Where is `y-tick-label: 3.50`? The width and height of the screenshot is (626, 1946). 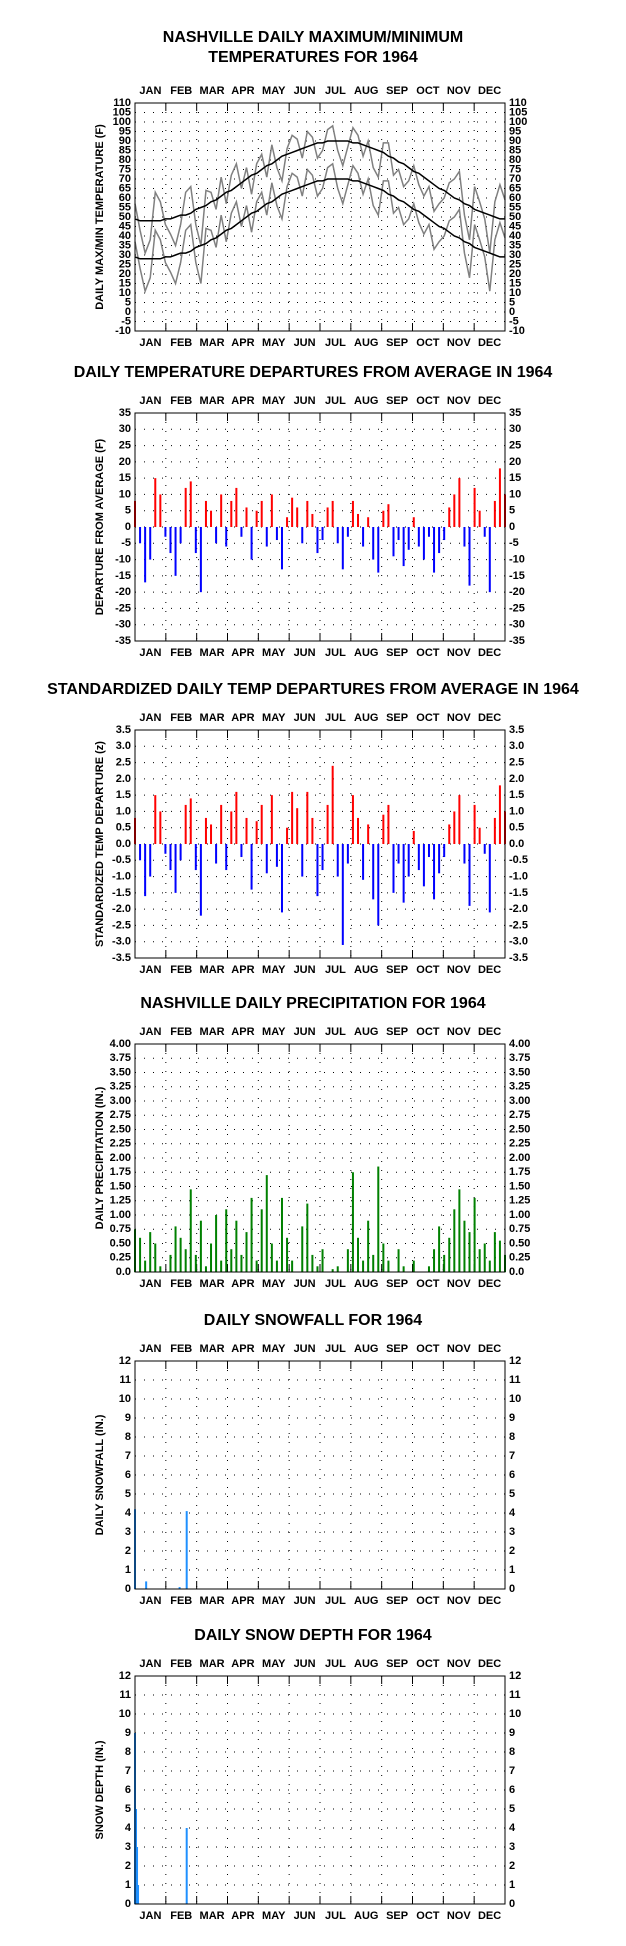 y-tick-label: 3.50 is located at coordinates (120, 1072).